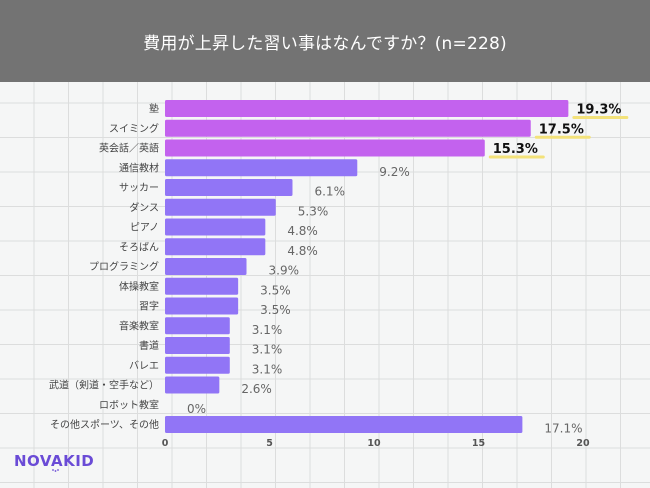 The image size is (650, 488). What do you see at coordinates (561, 129) in the screenshot?
I see `value-label: 17.5%` at bounding box center [561, 129].